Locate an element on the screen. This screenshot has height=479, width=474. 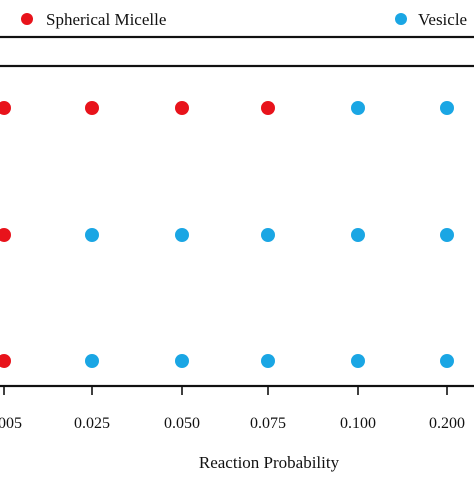
point-spherical-micelle-x0.005-row2 is located at coordinates (5, 235).